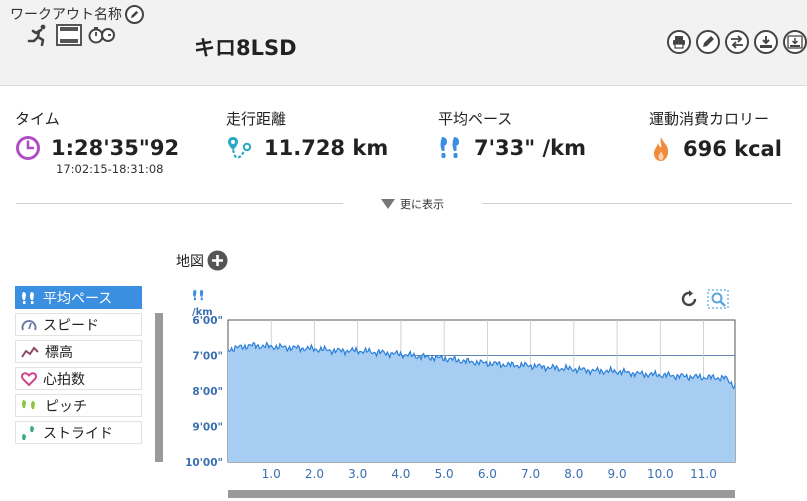 This screenshot has width=807, height=501. Describe the element at coordinates (71, 325) in the screenshot. I see `metric-label: スピード` at that location.